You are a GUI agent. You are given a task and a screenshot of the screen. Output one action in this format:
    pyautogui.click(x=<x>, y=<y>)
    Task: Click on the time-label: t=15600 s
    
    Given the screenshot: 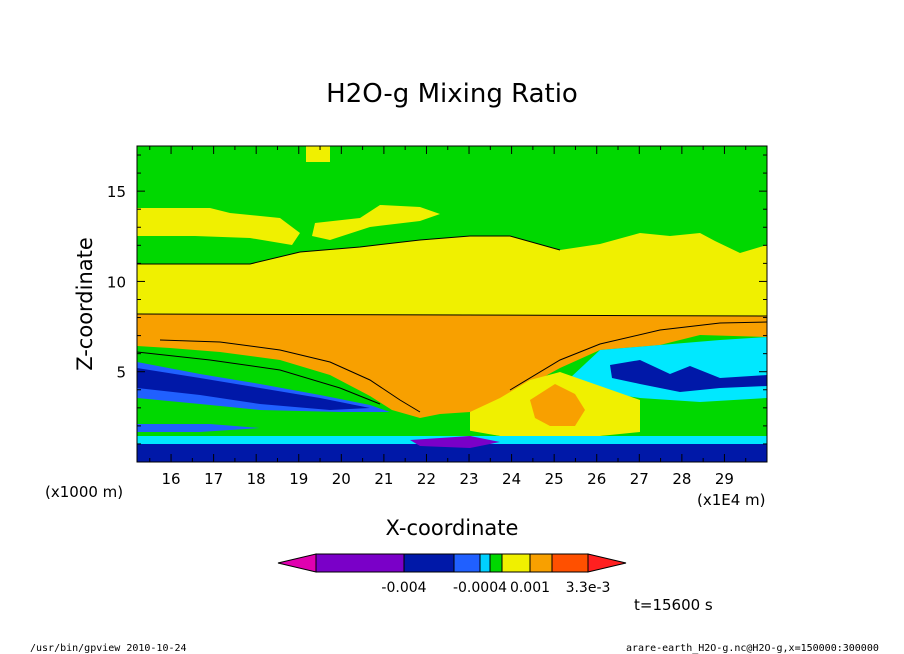 What is the action you would take?
    pyautogui.click(x=673, y=605)
    